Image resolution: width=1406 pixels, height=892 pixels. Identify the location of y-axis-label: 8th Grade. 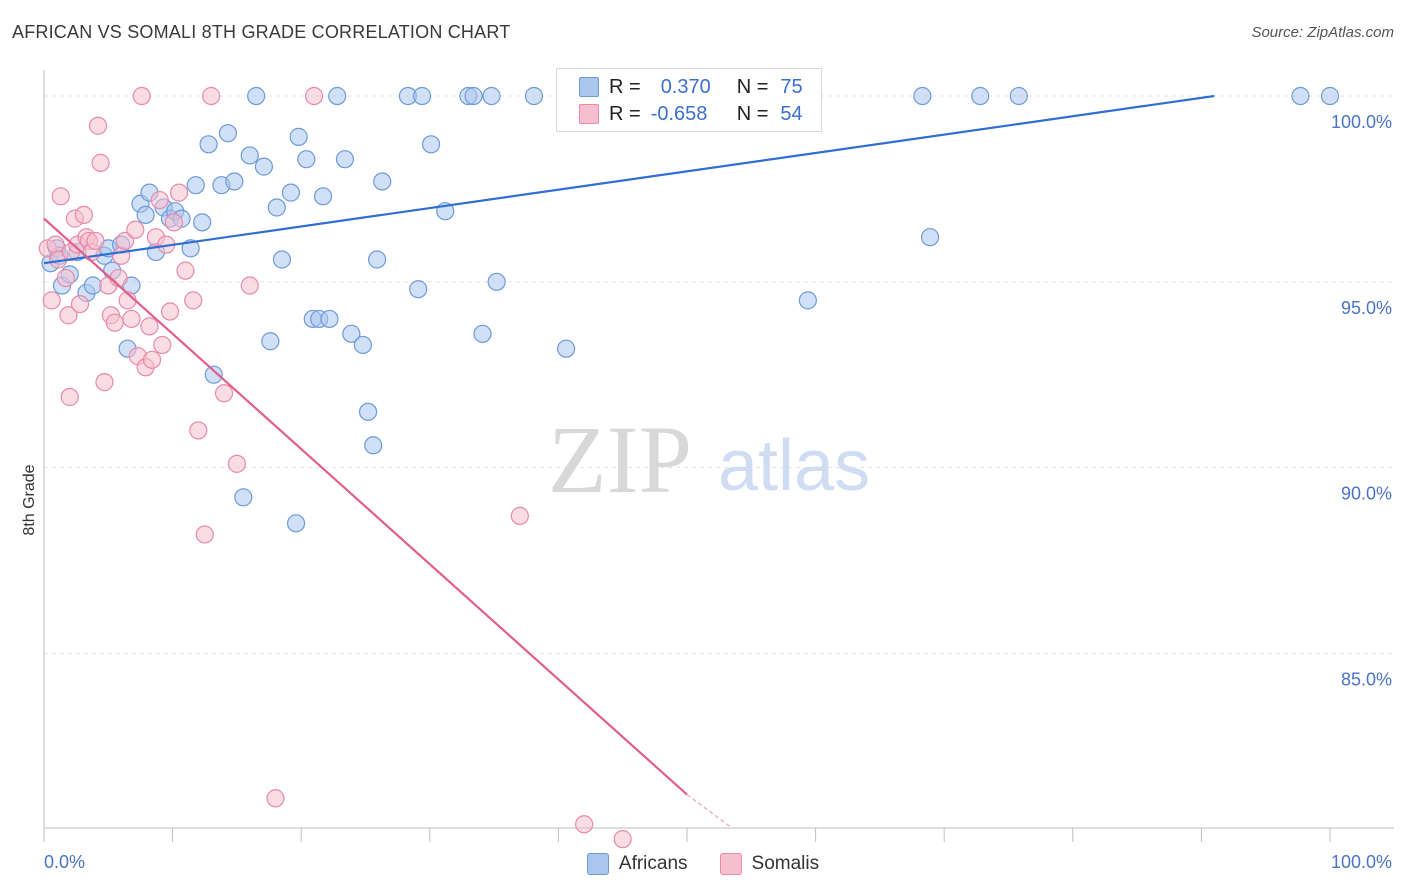
(29, 499).